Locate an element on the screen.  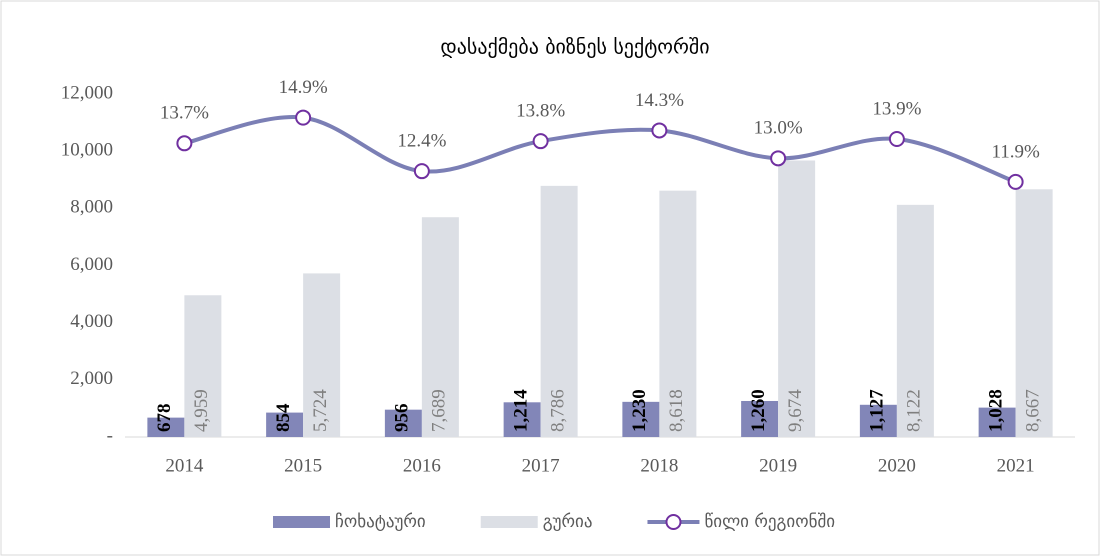
y-tick-label: 12,000 is located at coordinates (87, 92).